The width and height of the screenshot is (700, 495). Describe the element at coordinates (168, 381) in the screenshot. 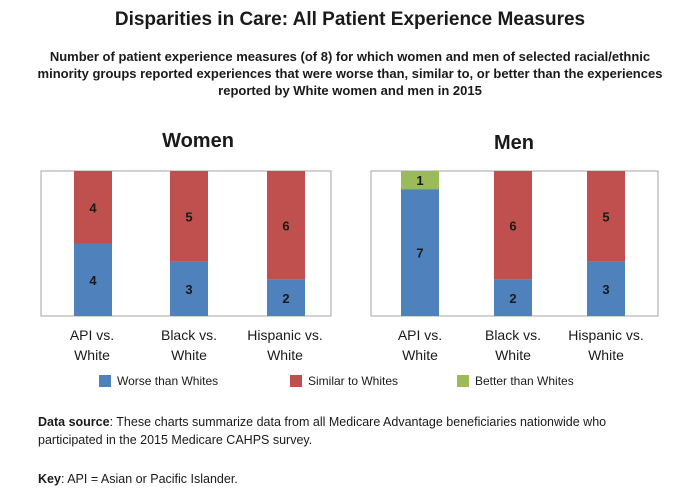

I see `legend-label-worse: Worse than Whites` at that location.